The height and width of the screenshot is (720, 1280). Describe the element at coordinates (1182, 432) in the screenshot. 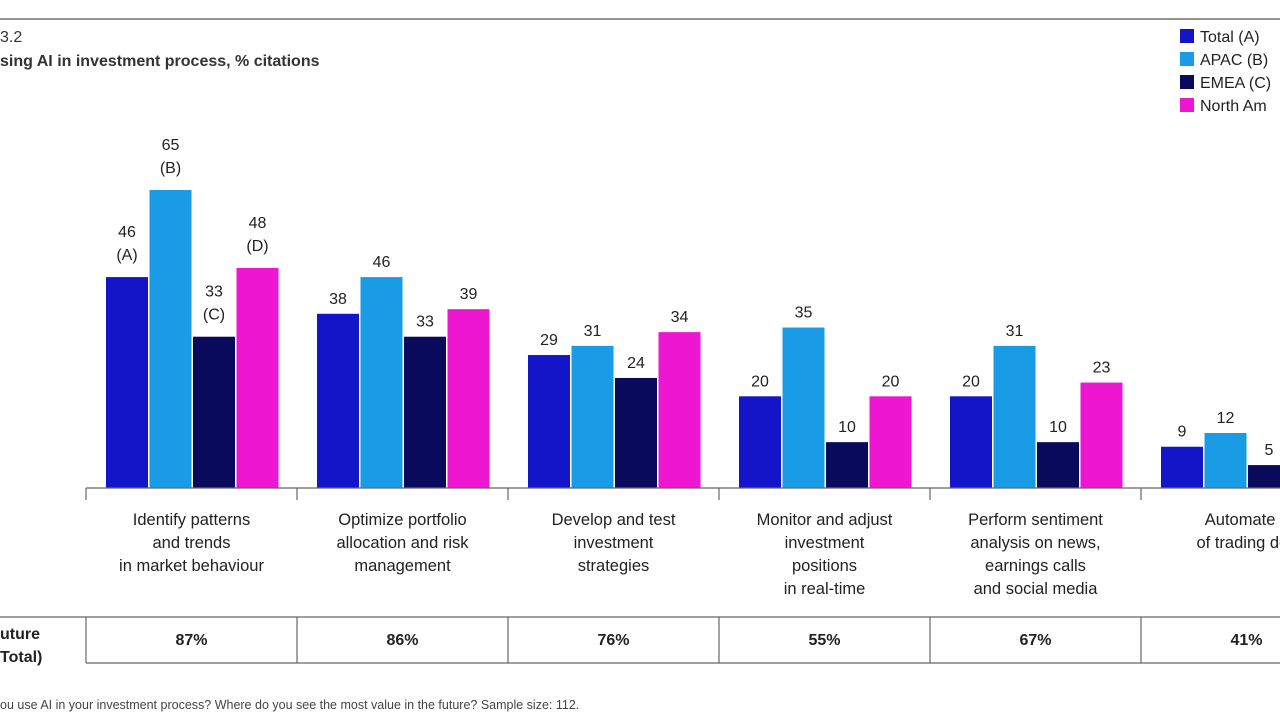

I see `value-label: 9` at that location.